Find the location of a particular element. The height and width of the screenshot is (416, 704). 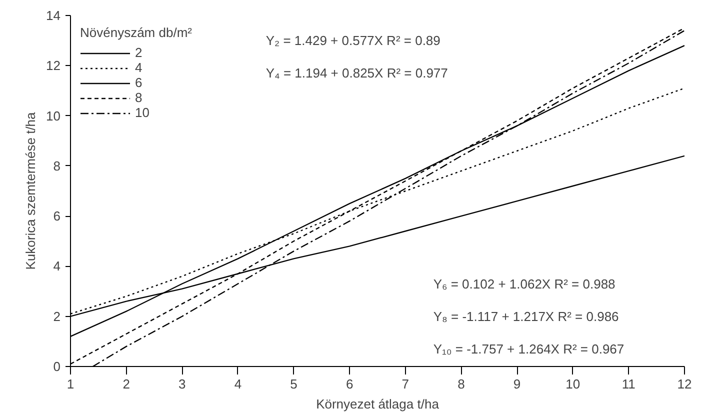

legend-label: 8 is located at coordinates (139, 97).